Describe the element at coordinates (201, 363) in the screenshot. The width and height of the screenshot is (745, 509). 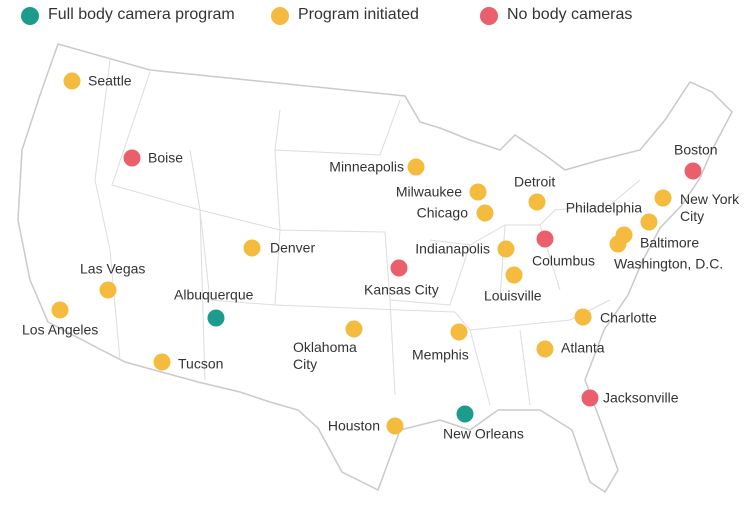
I see `city-label: Tucson` at that location.